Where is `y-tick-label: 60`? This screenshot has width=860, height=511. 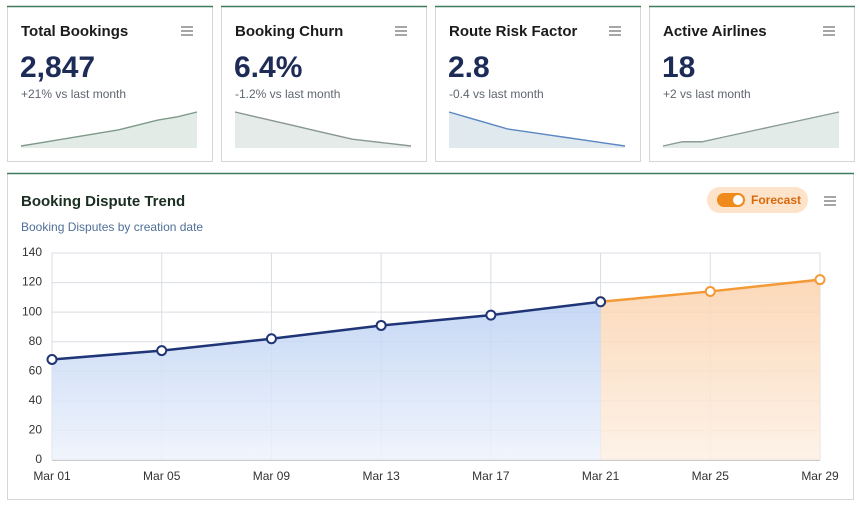 y-tick-label: 60 is located at coordinates (36, 370).